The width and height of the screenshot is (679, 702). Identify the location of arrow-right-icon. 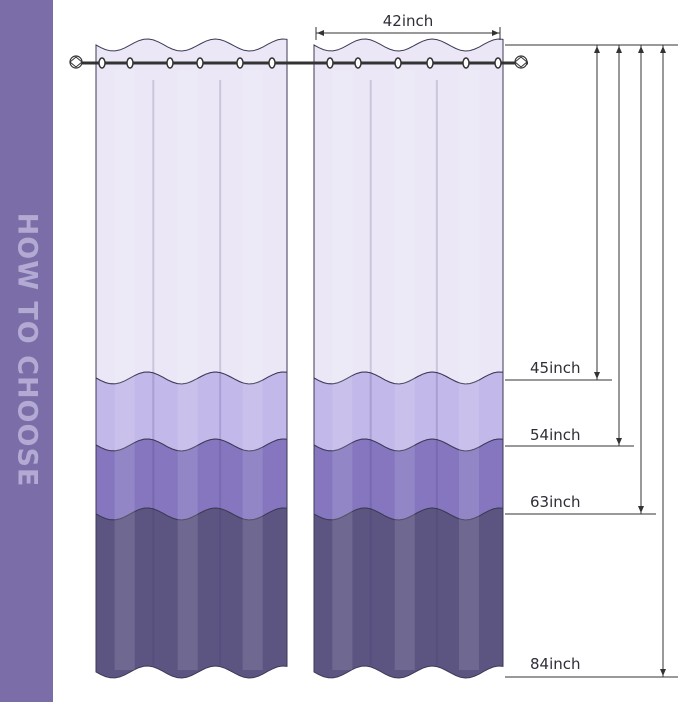
(495, 33).